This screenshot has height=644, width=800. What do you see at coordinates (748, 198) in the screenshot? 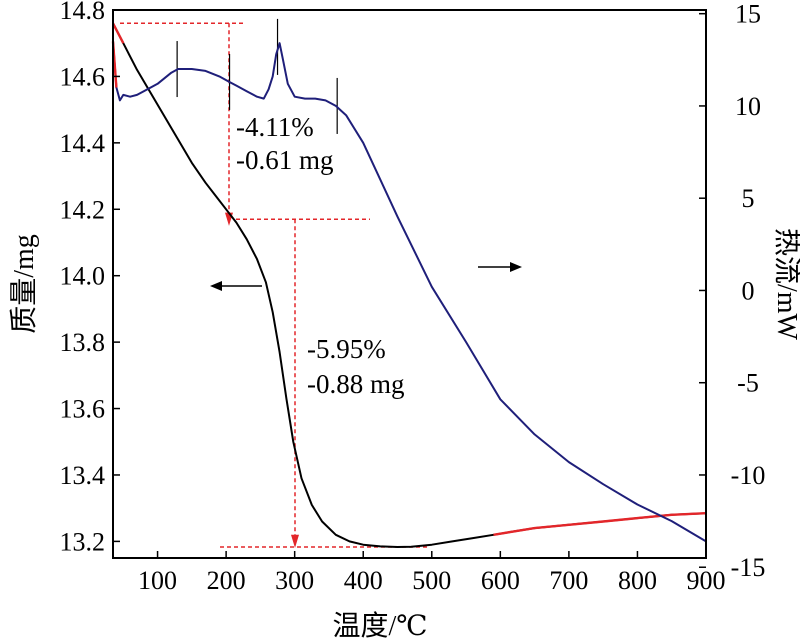
I see `y-right-tick-label: 5` at bounding box center [748, 198].